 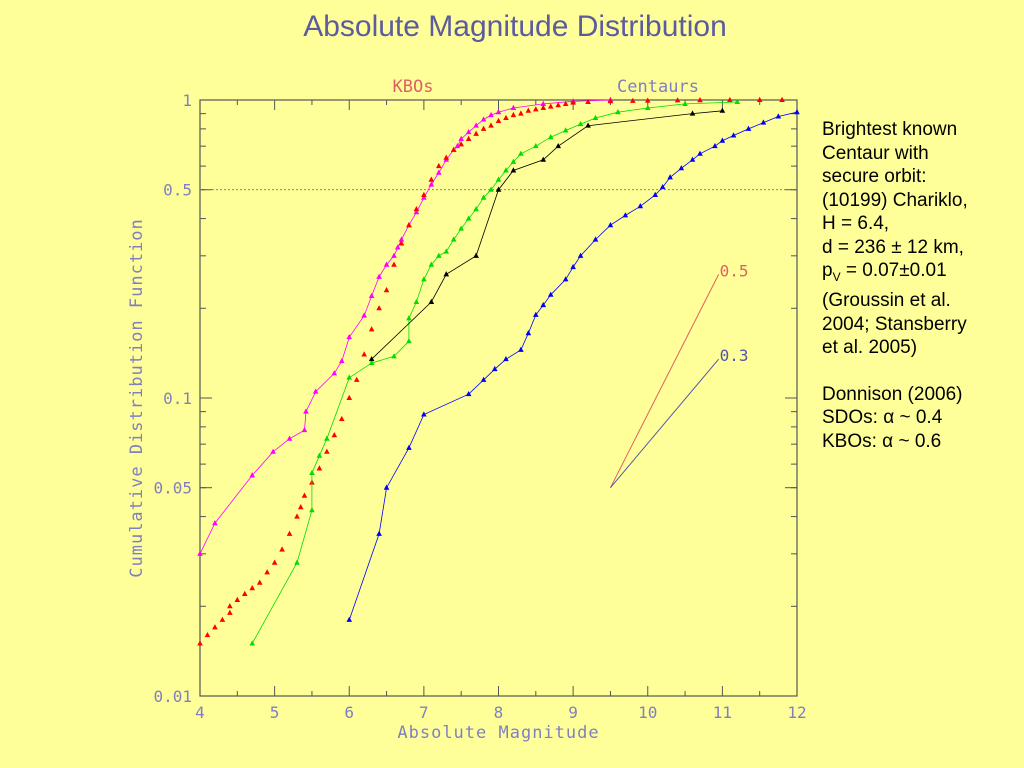 What do you see at coordinates (870, 348) in the screenshot?
I see `side-note-line: et al. 2005)` at bounding box center [870, 348].